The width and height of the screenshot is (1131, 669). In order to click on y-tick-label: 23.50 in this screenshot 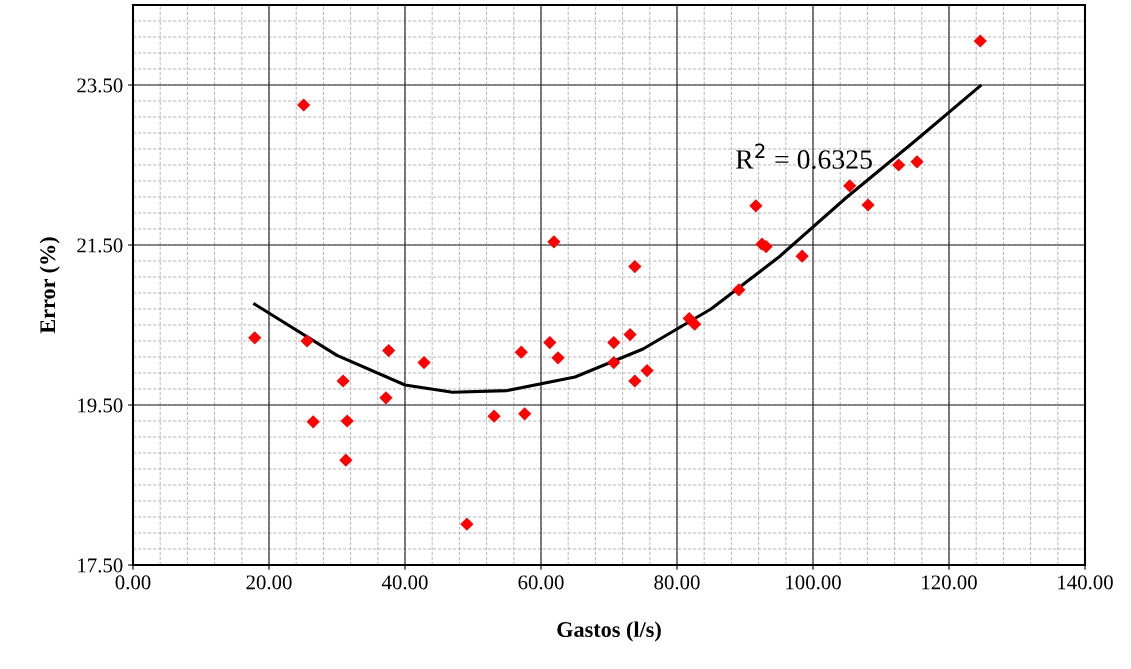, I will do `click(100, 85)`.